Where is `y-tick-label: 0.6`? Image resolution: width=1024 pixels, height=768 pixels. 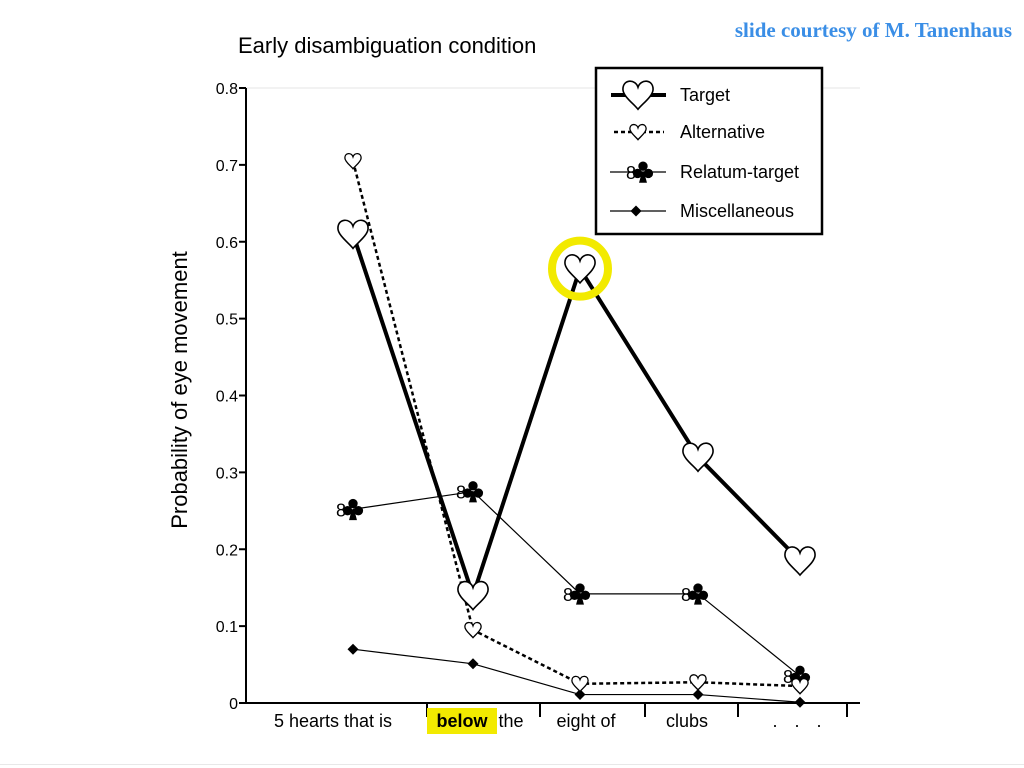
y-tick-label: 0.6 is located at coordinates (227, 243).